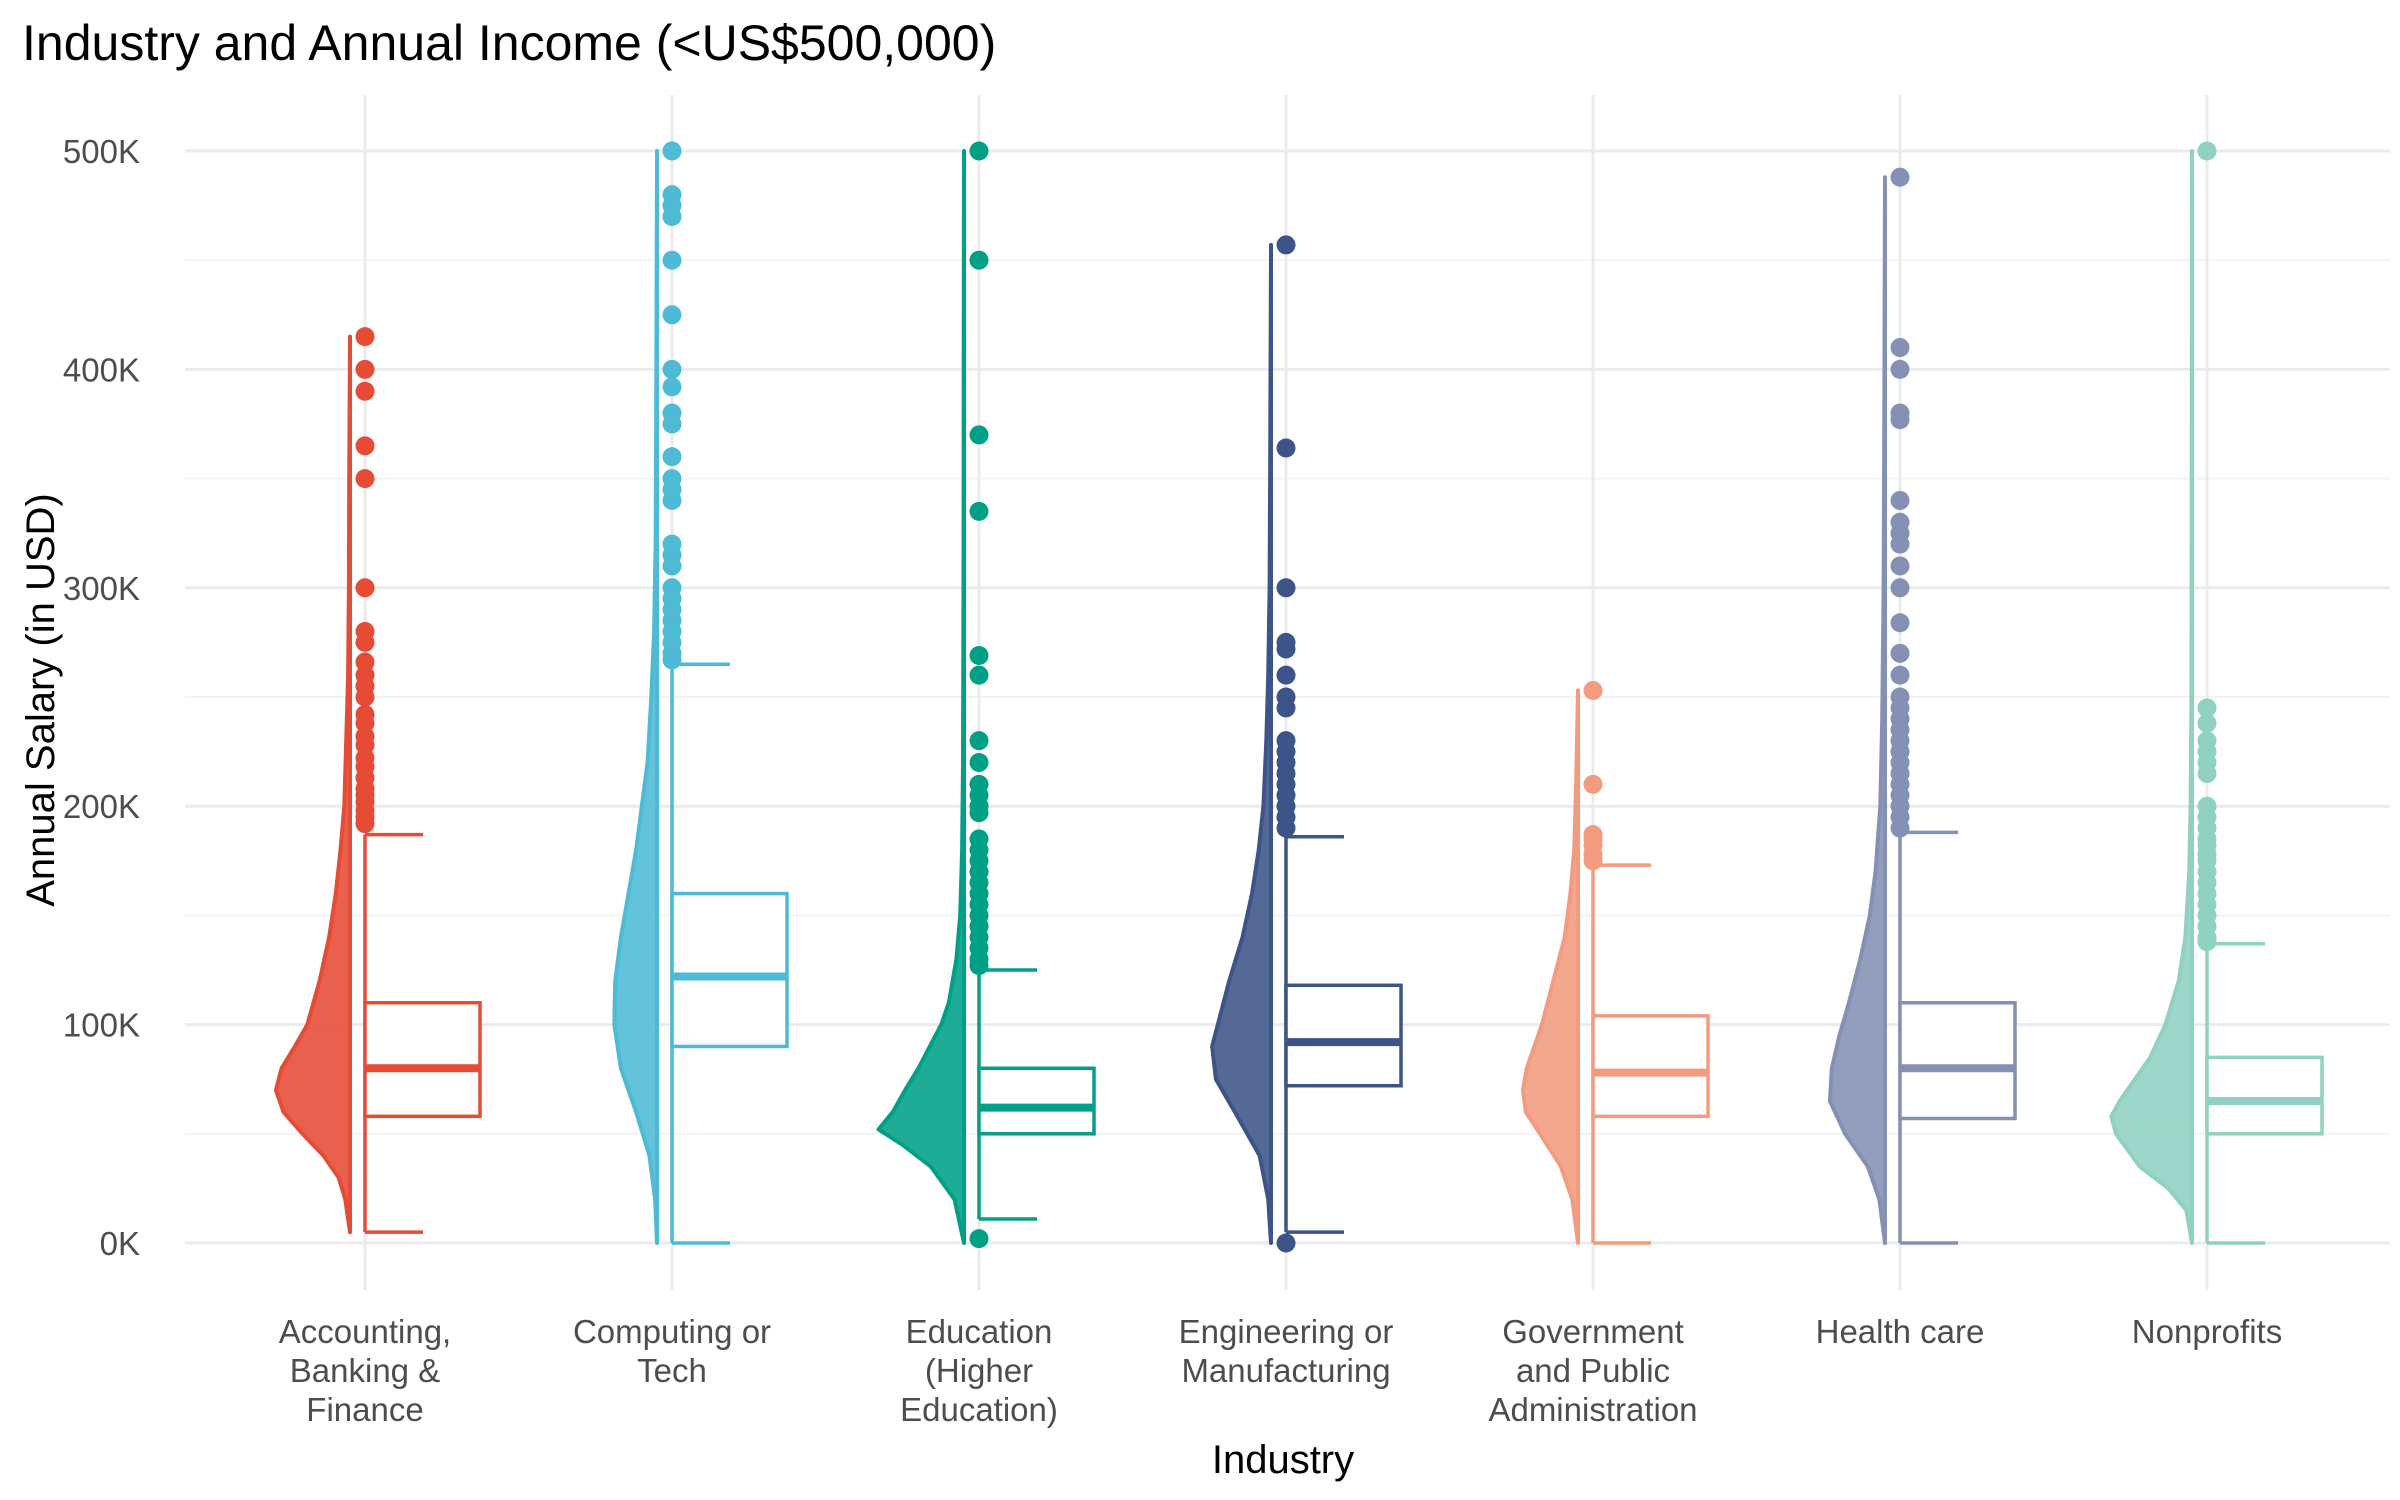  I want to click on x-tick-label-line: Engineering or, so click(1286, 1331).